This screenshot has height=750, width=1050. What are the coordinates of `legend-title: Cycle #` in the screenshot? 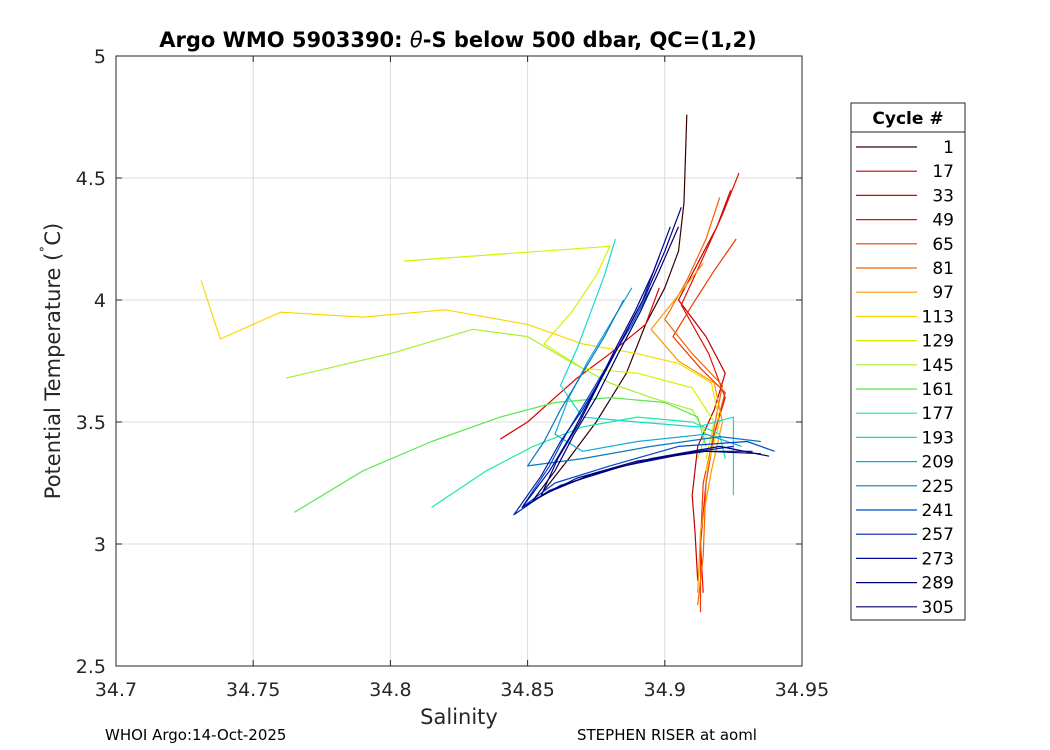 It's located at (907, 119).